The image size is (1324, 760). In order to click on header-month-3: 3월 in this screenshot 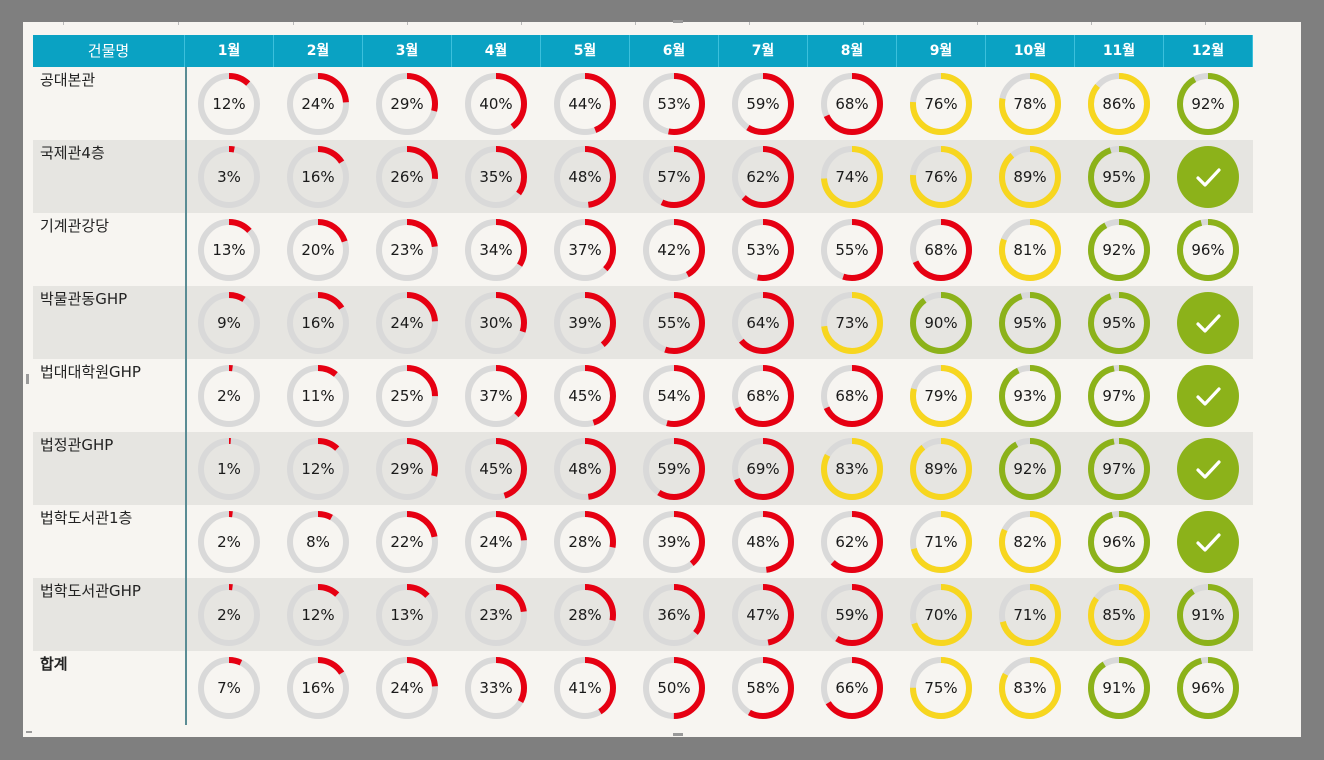, I will do `click(407, 51)`.